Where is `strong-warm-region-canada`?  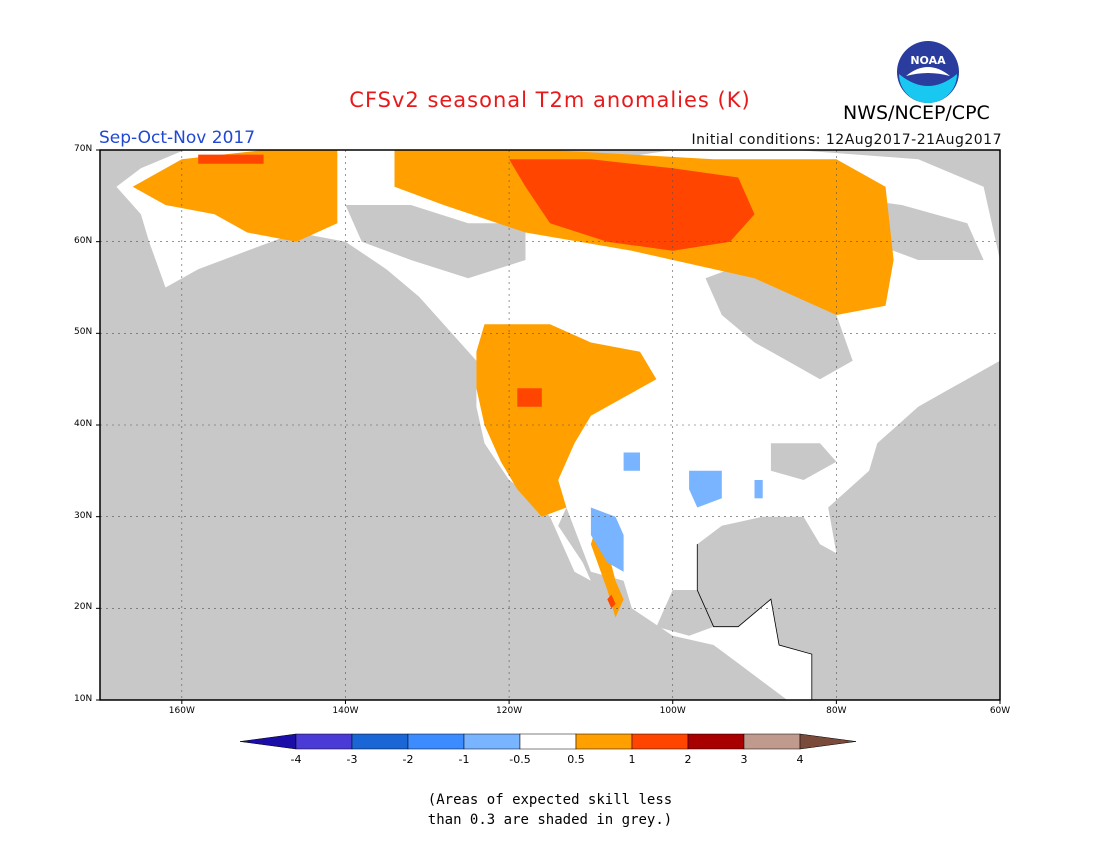
strong-warm-region-canada is located at coordinates (632, 205).